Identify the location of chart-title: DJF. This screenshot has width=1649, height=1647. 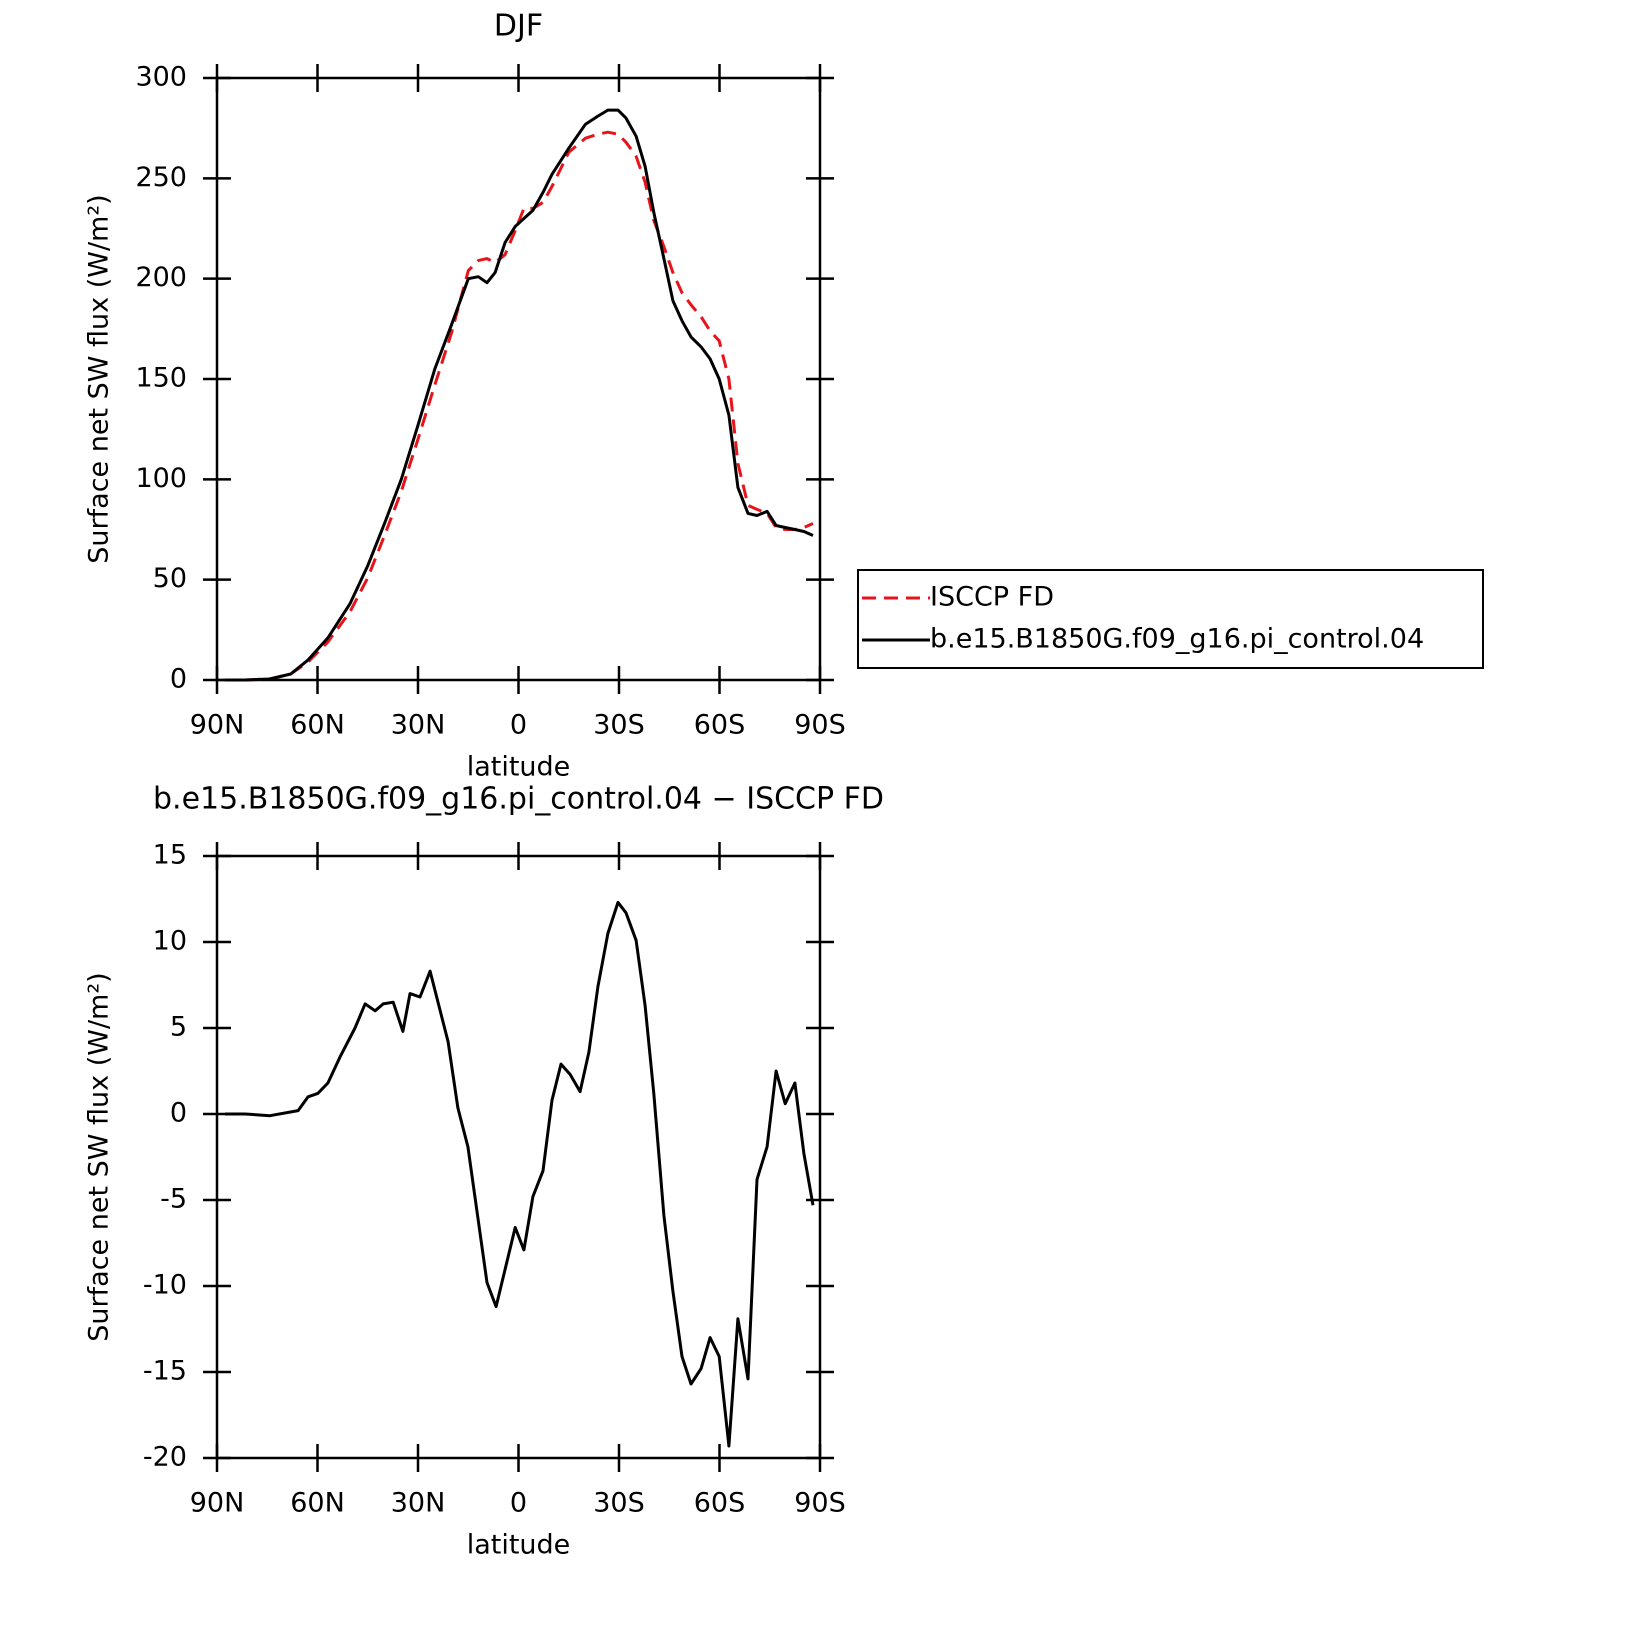
(518, 26).